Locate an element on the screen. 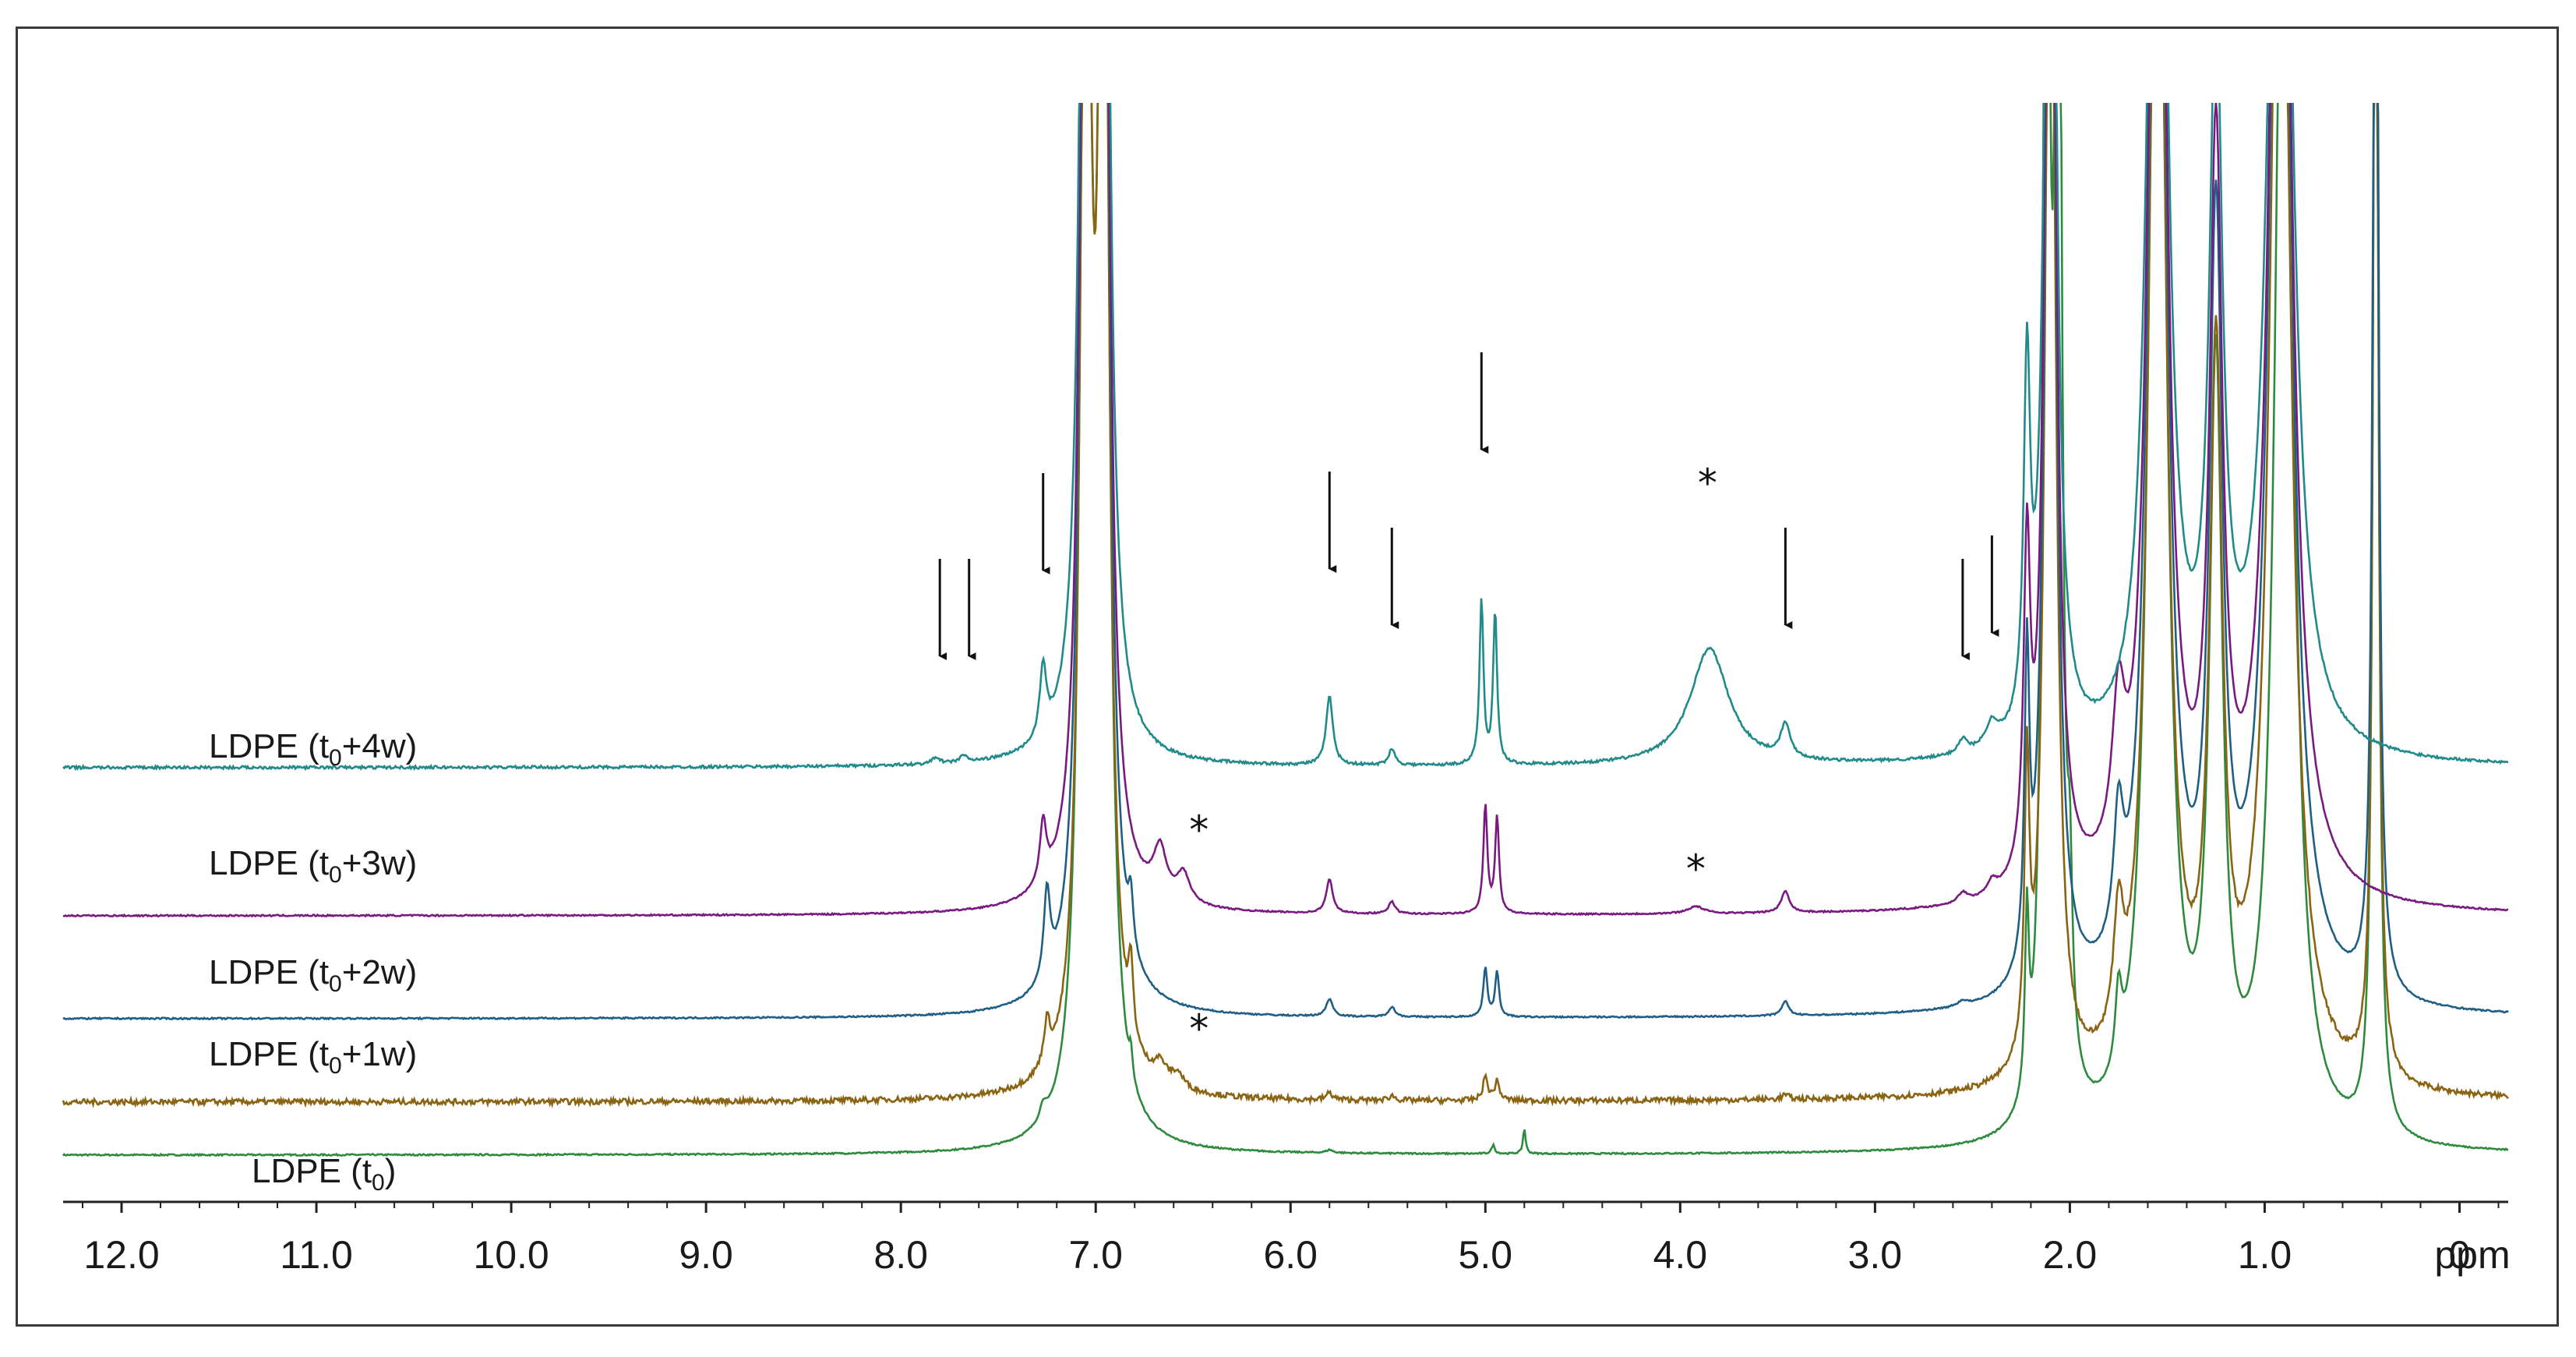 This screenshot has width=2576, height=1357. x-tick-label: 6.0 is located at coordinates (1290, 1255).